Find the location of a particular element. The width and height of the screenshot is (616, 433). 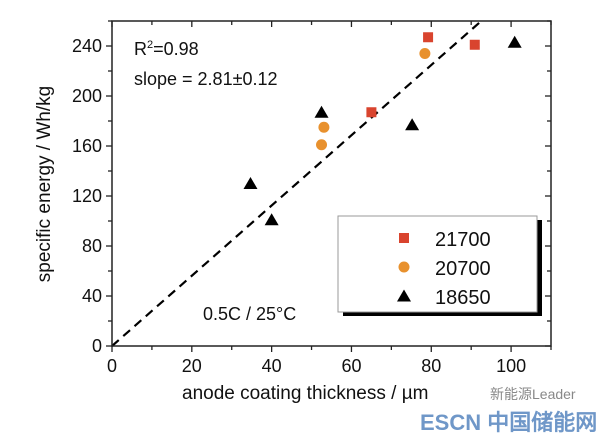

watermark-source: 新能源Leader is located at coordinates (533, 394).